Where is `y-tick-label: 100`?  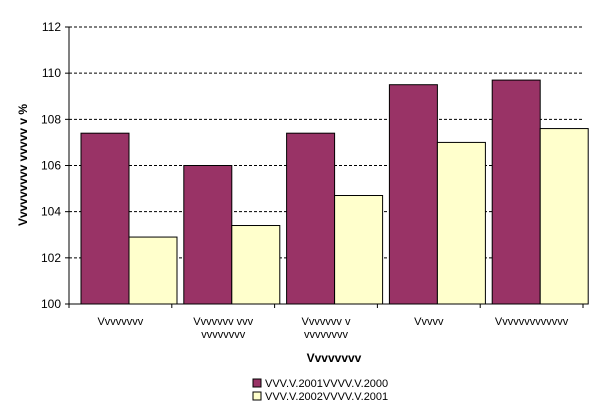
y-tick-label: 100 is located at coordinates (51, 304).